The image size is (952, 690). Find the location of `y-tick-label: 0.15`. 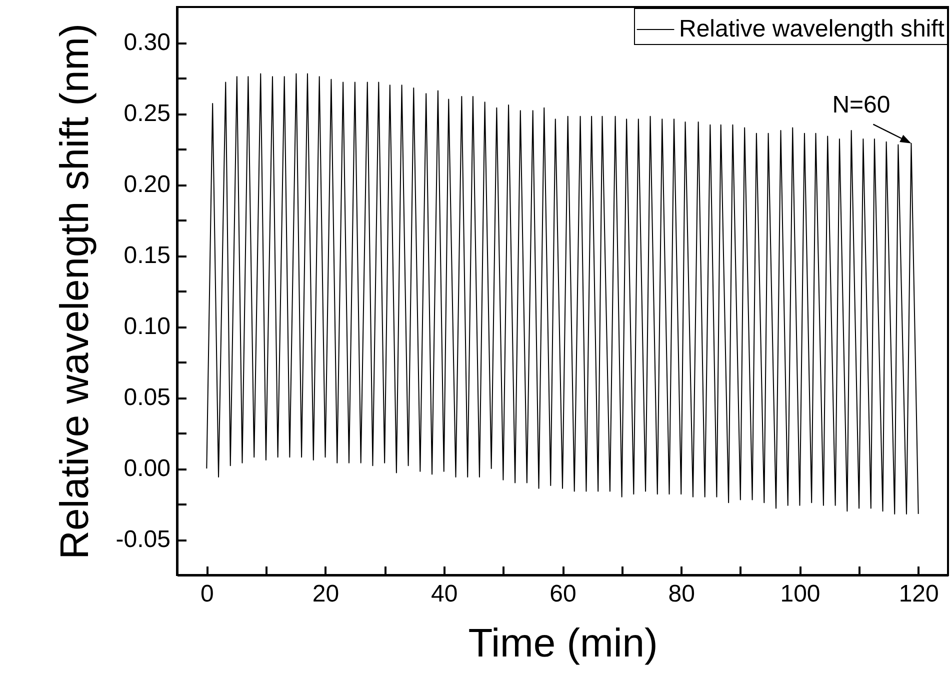

y-tick-label: 0.15 is located at coordinates (147, 255).